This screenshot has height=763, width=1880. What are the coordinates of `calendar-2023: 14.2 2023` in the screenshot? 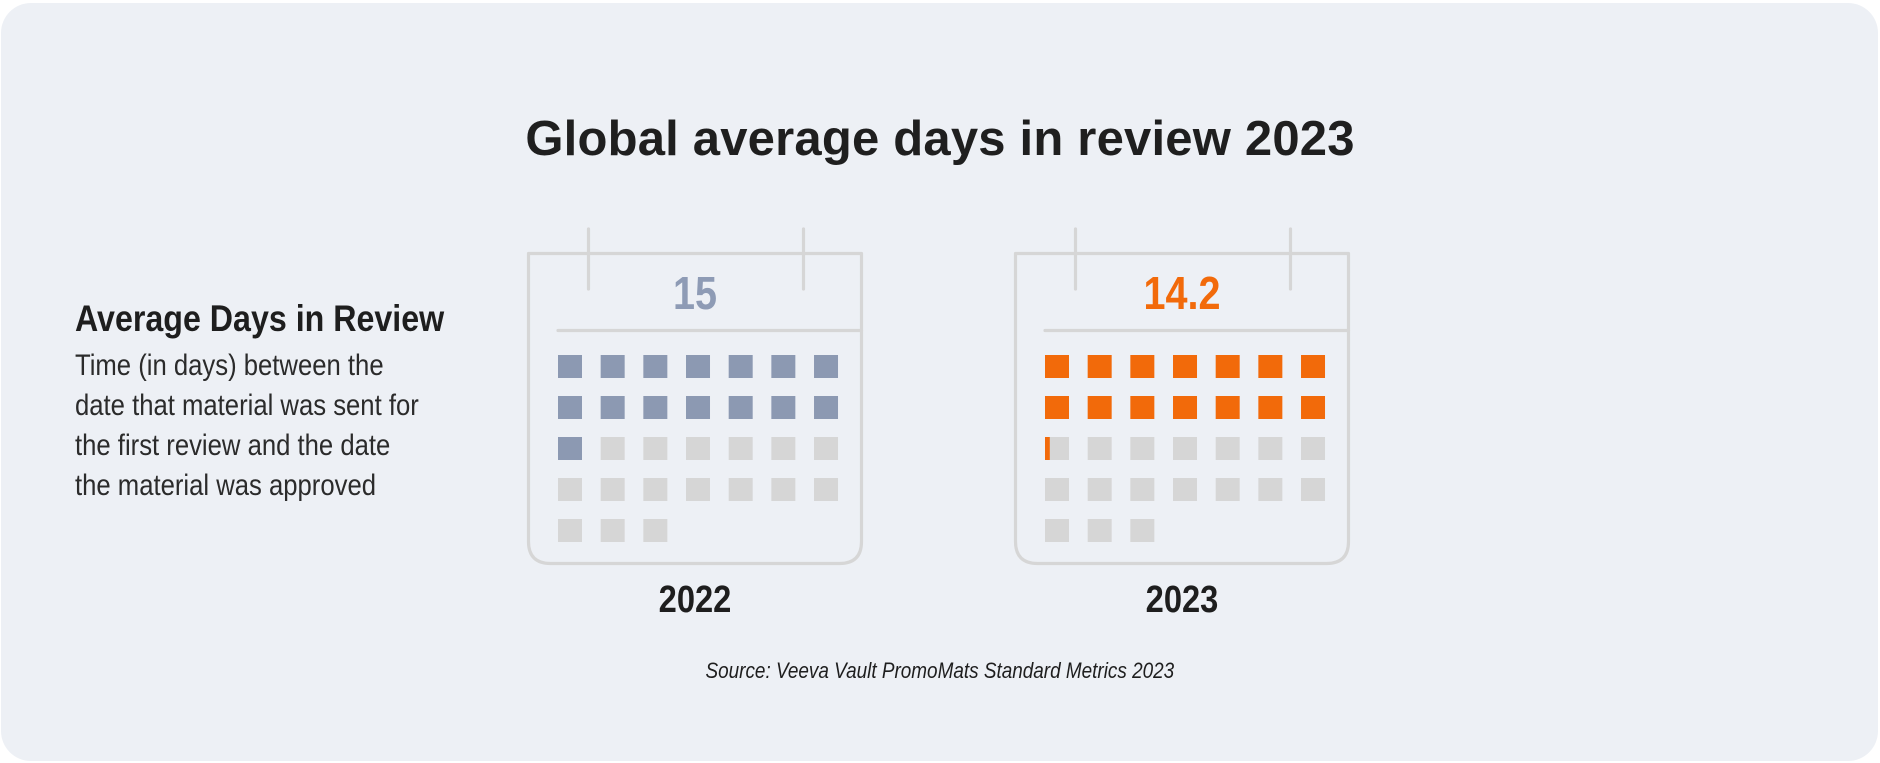 It's located at (1182, 423).